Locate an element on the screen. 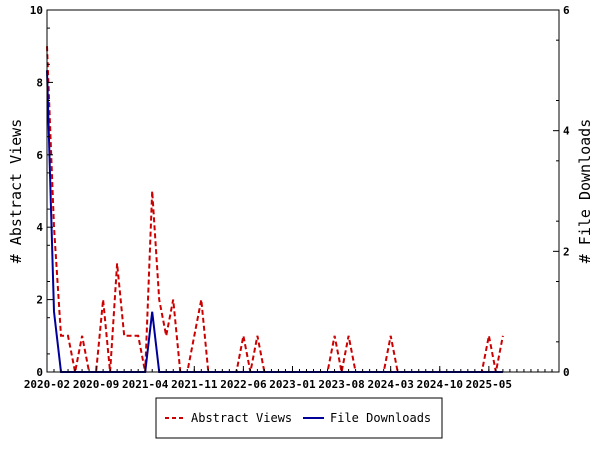  x-tick-label: 2021-11 is located at coordinates (194, 384).